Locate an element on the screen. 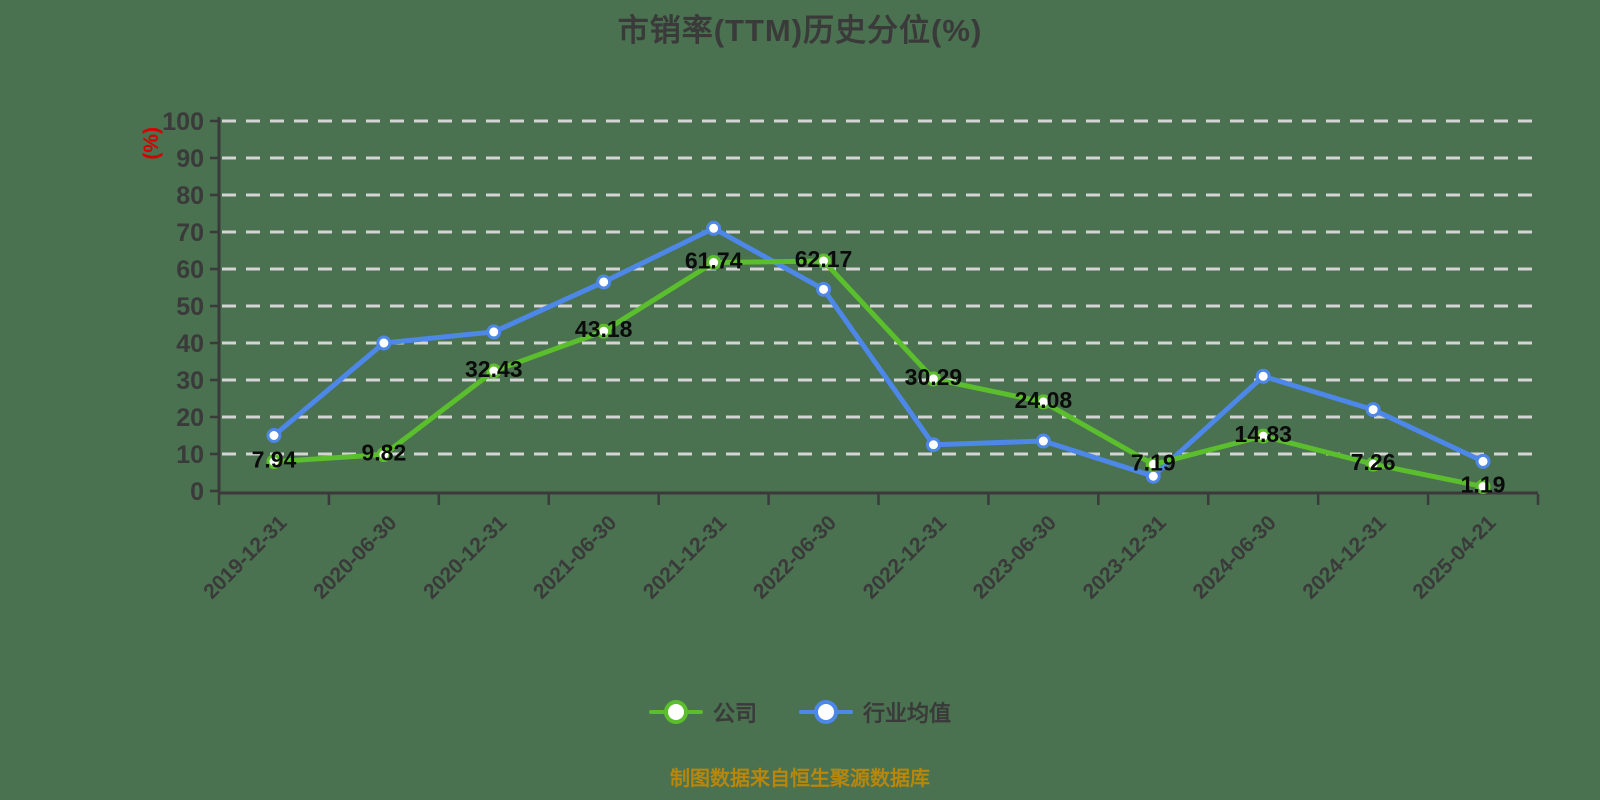 The height and width of the screenshot is (800, 1600). y-tick-label: 90 is located at coordinates (190, 159).